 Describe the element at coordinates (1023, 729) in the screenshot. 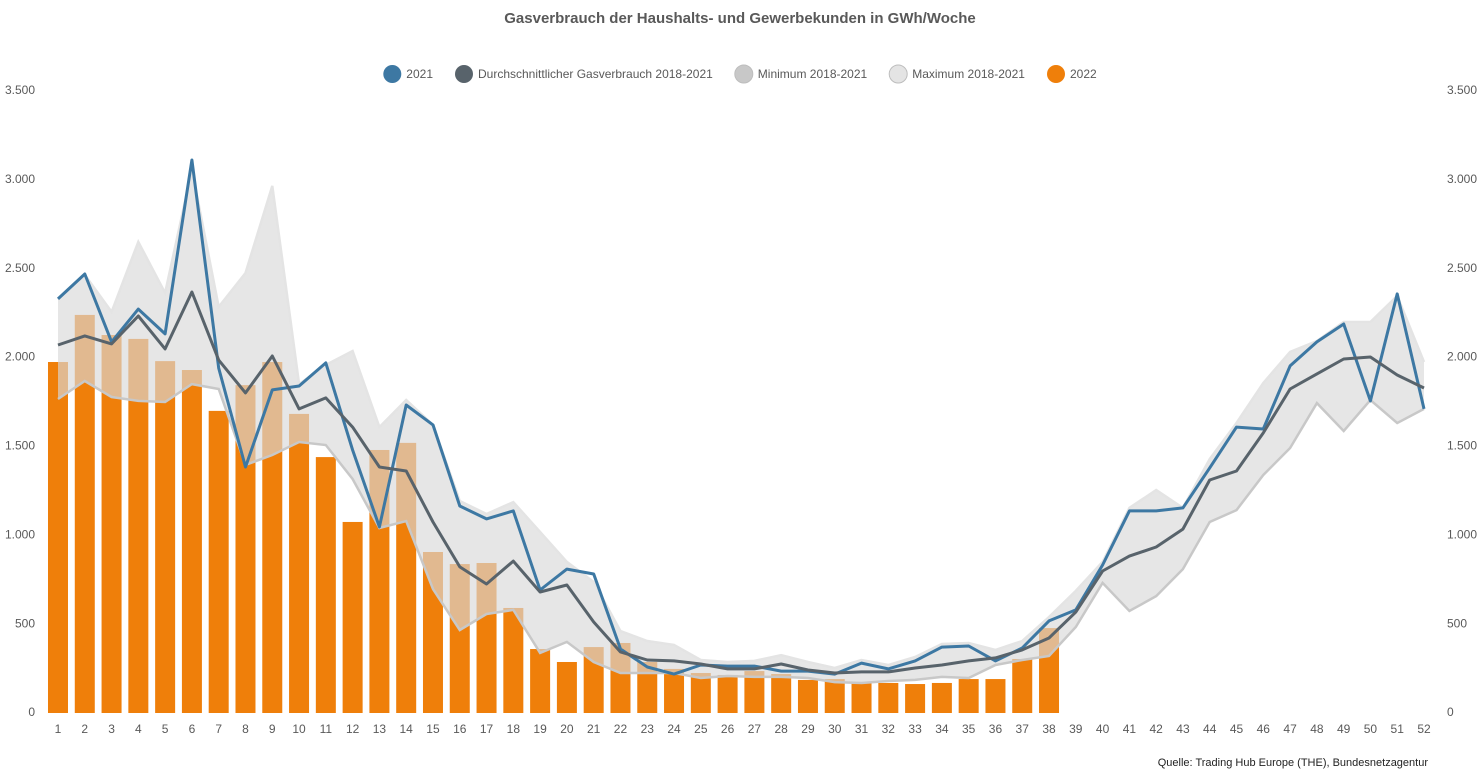

I see `x-tick-label: 37` at that location.